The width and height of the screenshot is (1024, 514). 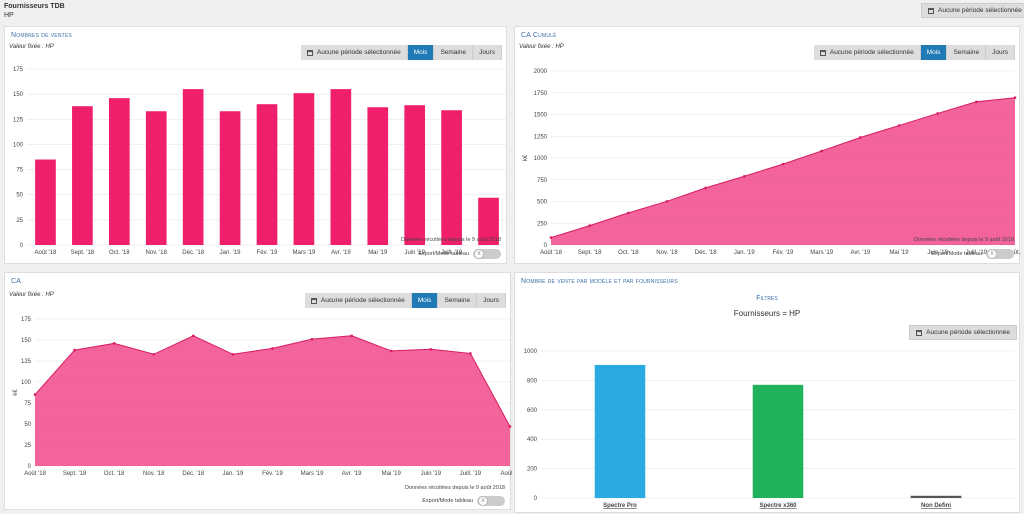 What do you see at coordinates (193, 253) in the screenshot?
I see `x-tick-label: Déc. '18` at bounding box center [193, 253].